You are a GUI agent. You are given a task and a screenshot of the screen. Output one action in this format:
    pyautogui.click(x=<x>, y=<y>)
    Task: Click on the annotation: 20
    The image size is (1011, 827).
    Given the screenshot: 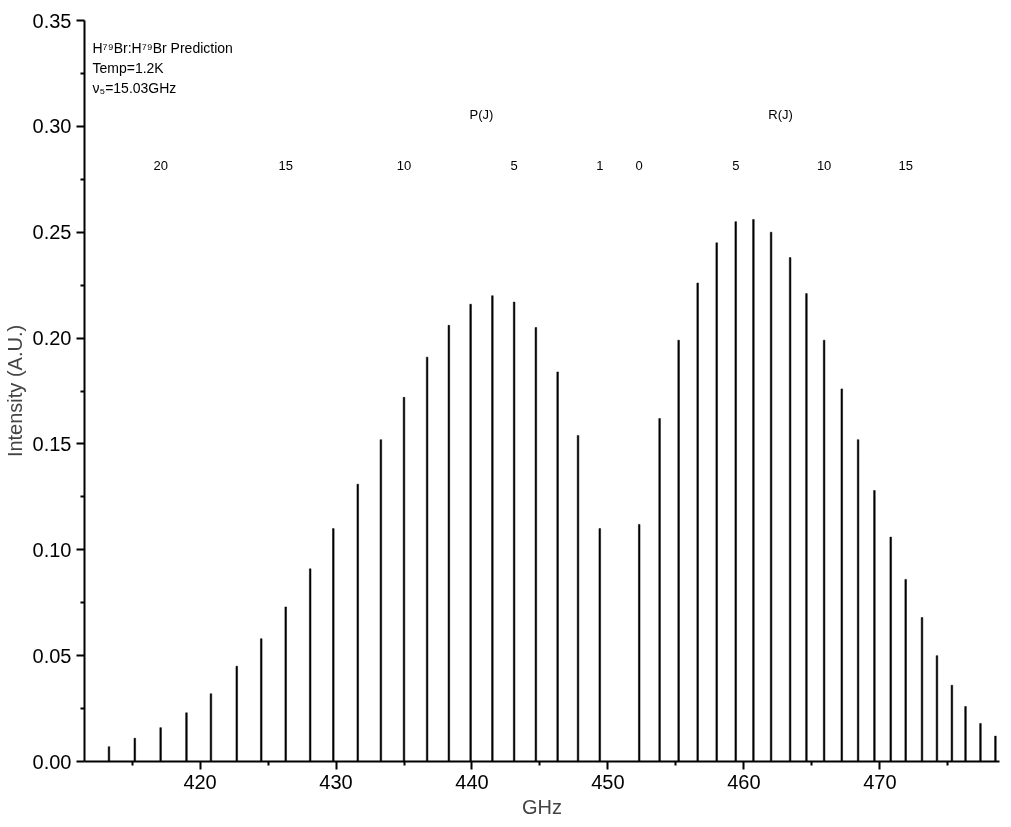 What is the action you would take?
    pyautogui.click(x=160, y=165)
    